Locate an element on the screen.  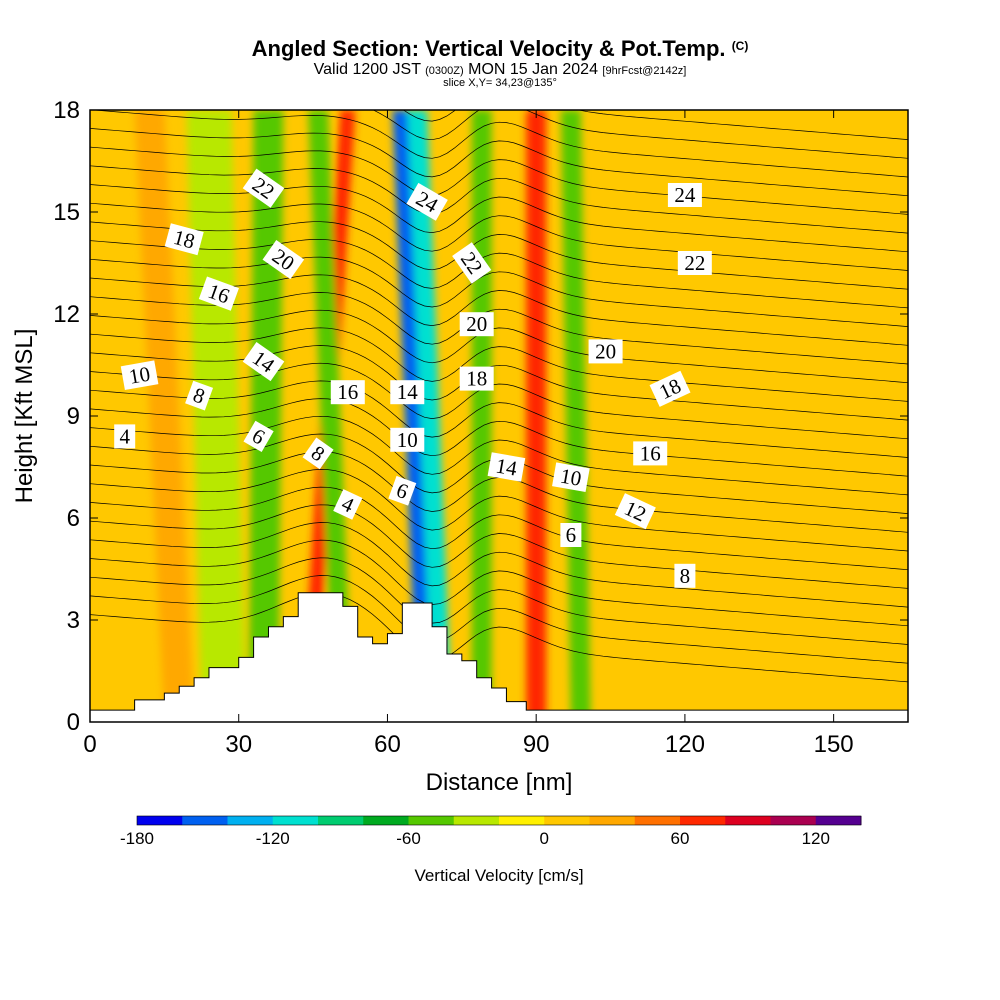
terrain-profile is located at coordinates (499, 657).